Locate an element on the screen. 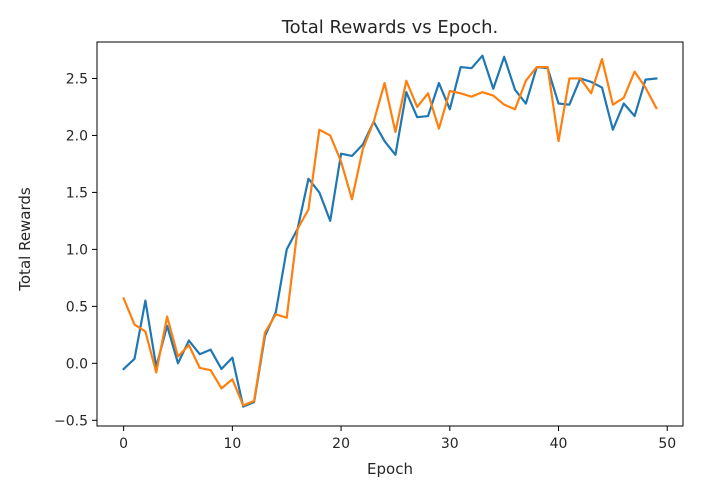 Image resolution: width=722 pixels, height=494 pixels. x-axis-label: Epoch is located at coordinates (390, 469).